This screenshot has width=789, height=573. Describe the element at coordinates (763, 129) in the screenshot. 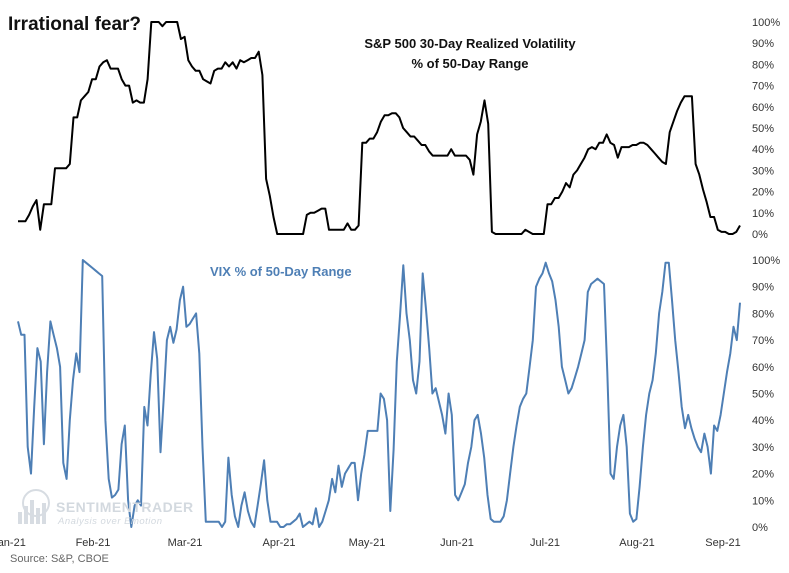

I see `top-y-tick-label: 50%` at that location.